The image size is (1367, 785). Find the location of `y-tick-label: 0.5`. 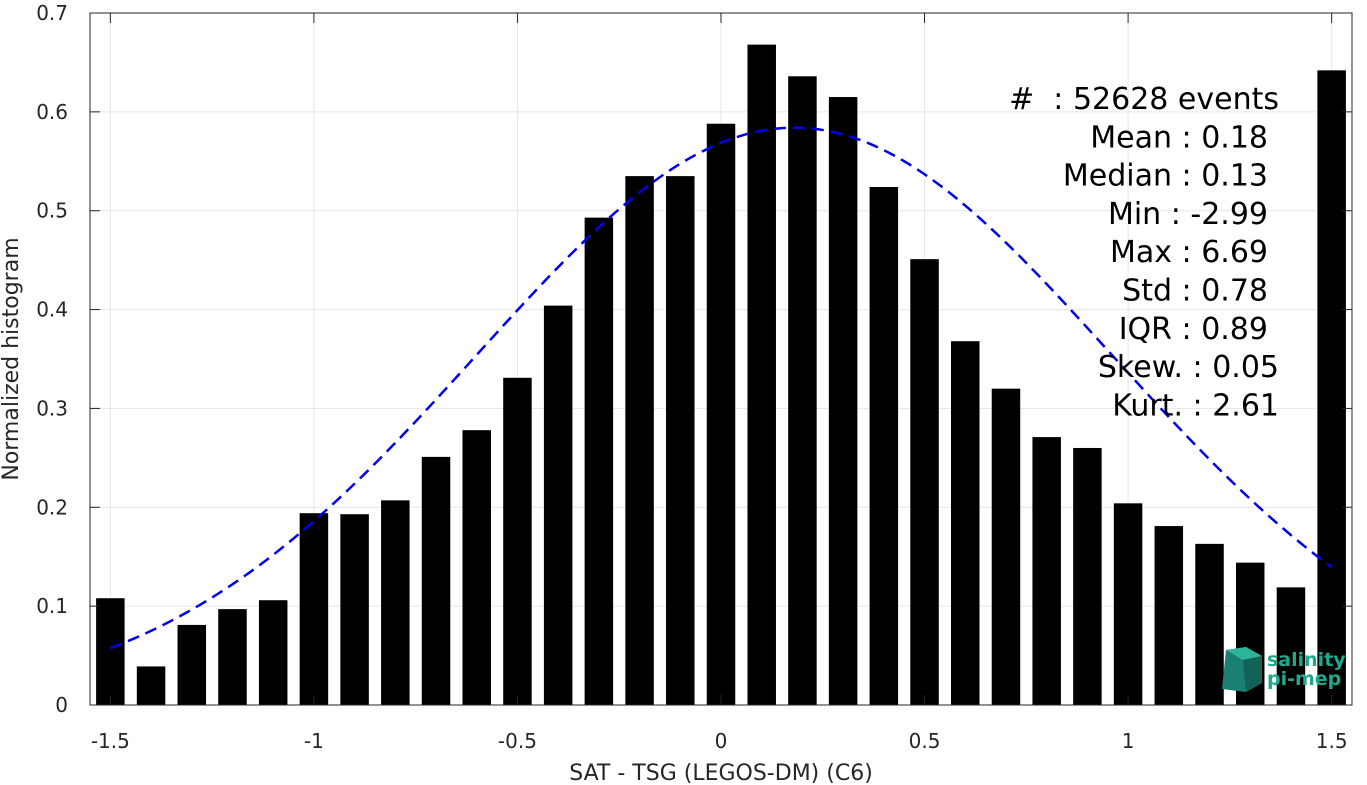

y-tick-label: 0.5 is located at coordinates (52, 211).